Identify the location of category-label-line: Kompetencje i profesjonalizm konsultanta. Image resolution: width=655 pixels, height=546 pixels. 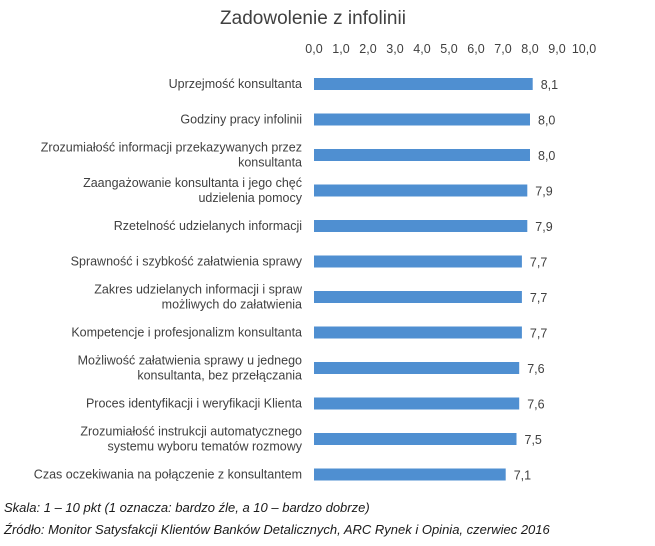
(186, 333).